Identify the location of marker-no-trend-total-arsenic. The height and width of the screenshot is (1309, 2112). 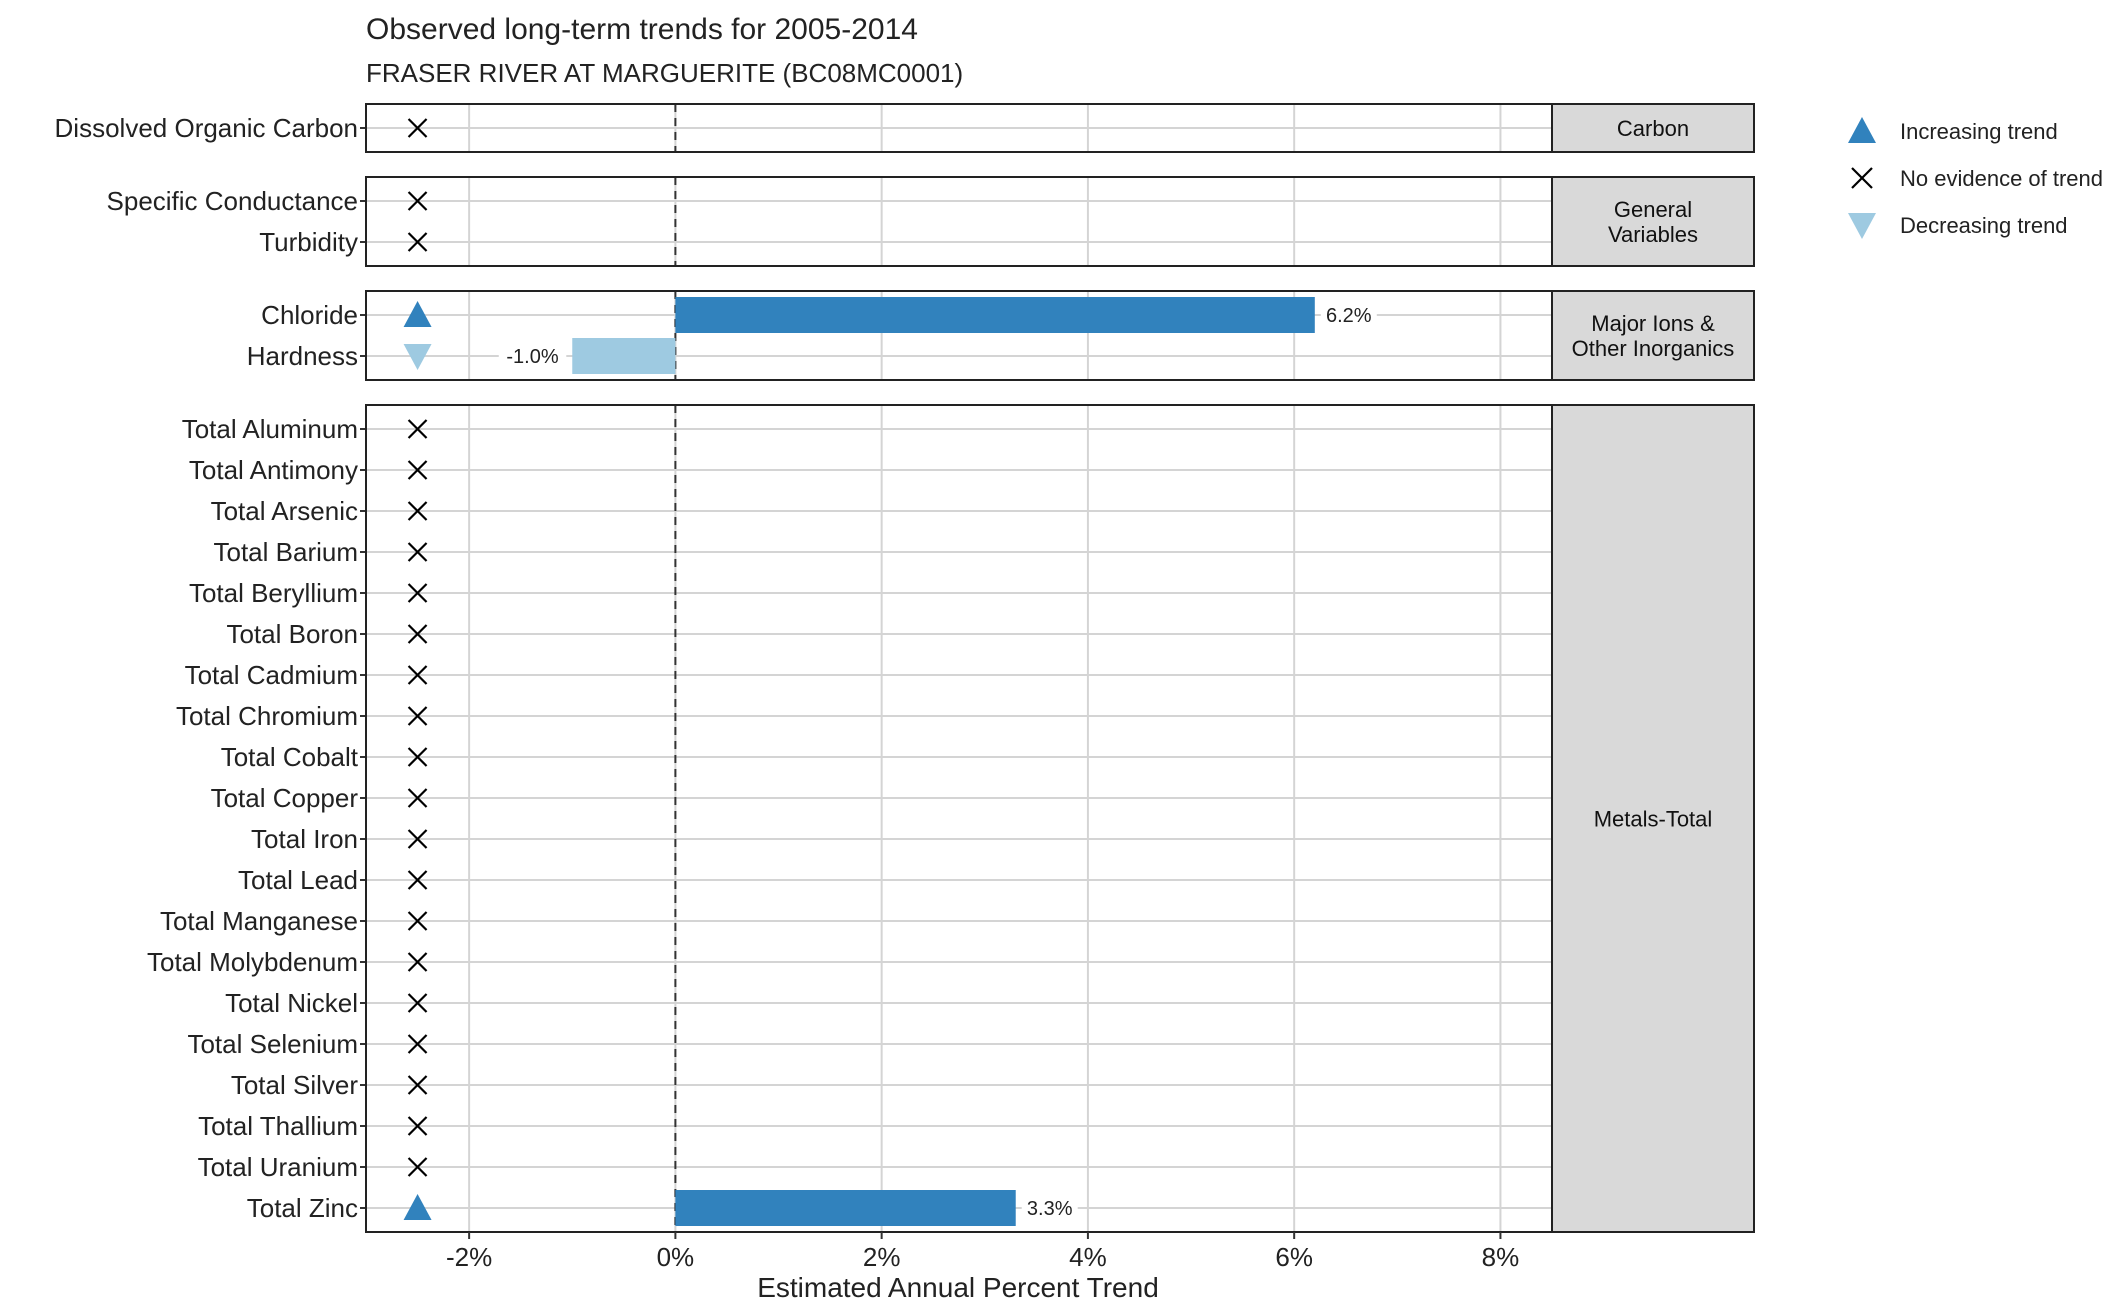
(417, 511).